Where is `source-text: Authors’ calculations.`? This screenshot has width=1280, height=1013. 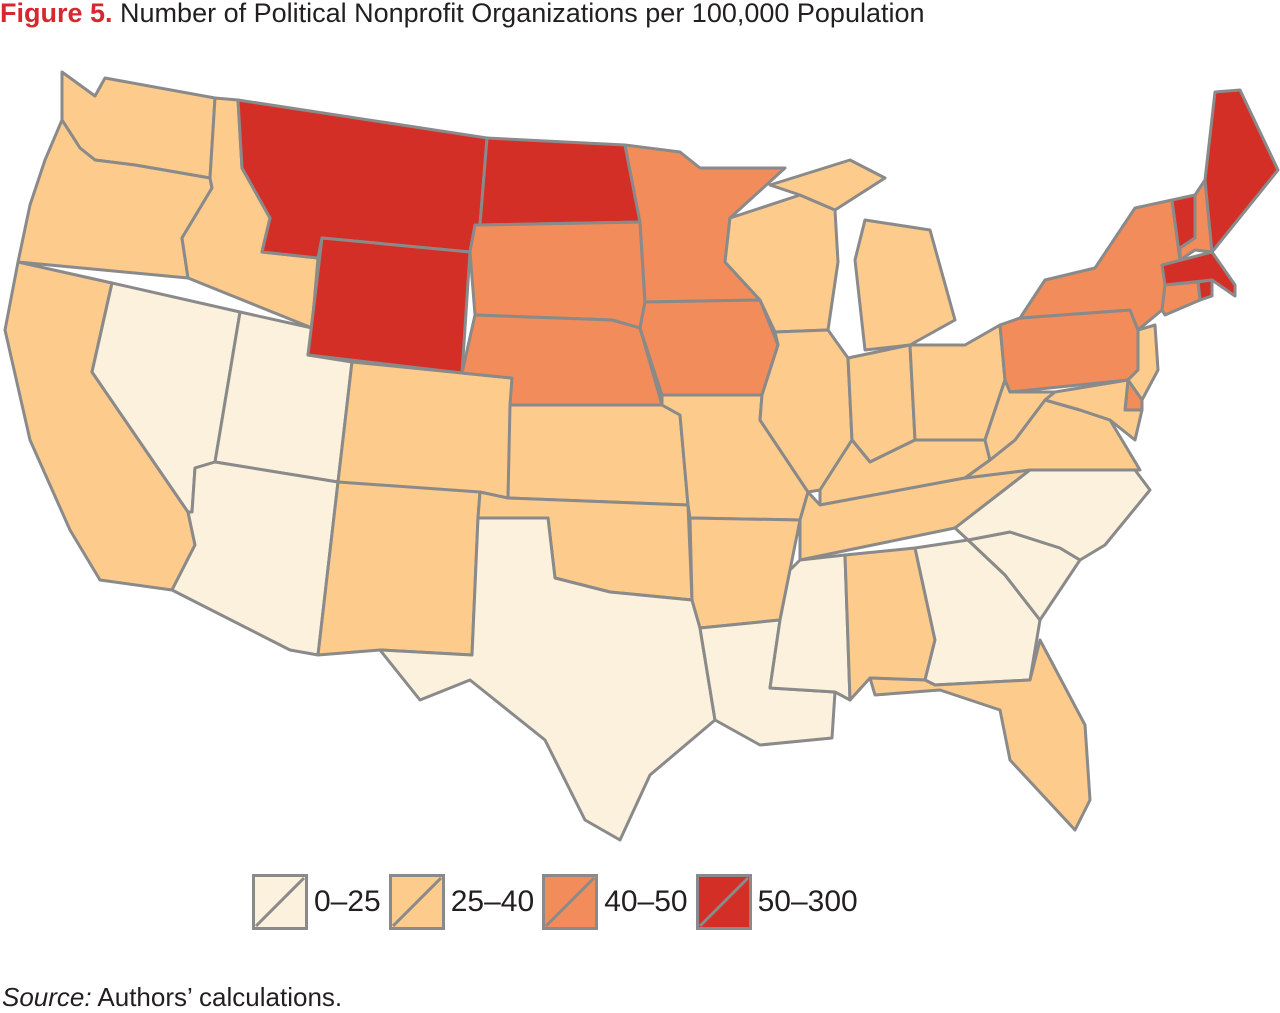 source-text: Authors’ calculations. is located at coordinates (220, 997).